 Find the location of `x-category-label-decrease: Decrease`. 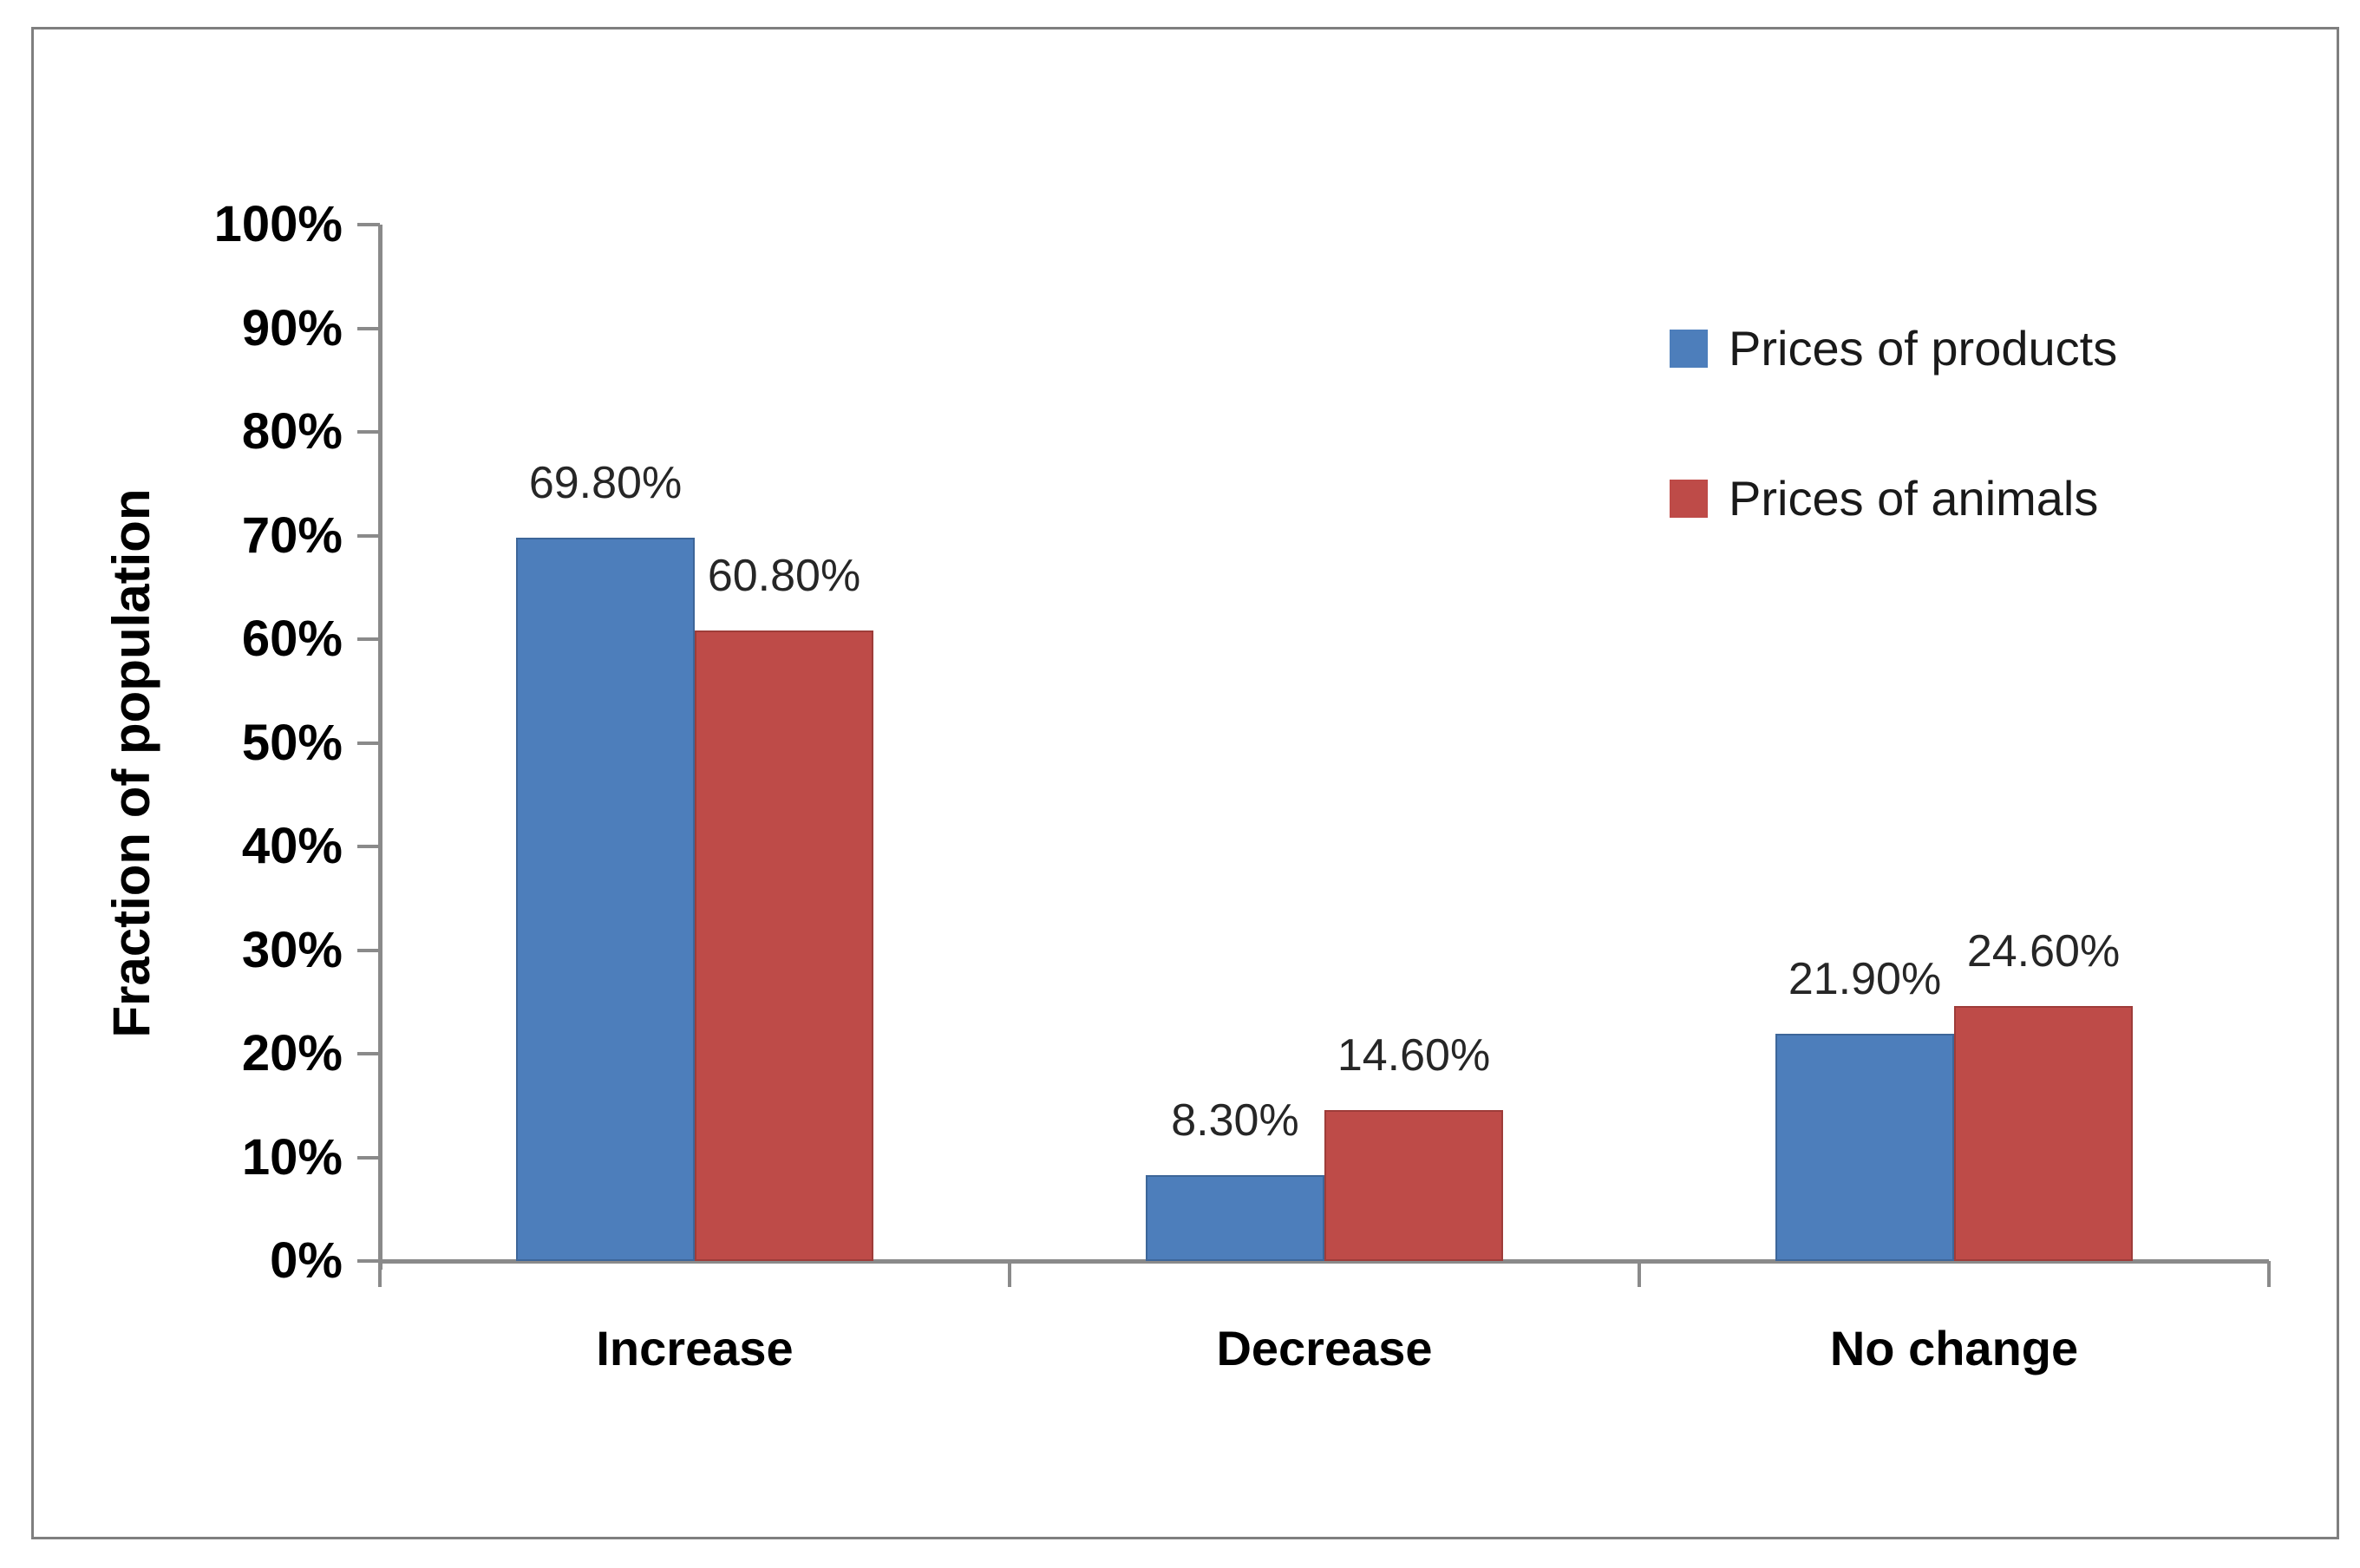

x-category-label-decrease: Decrease is located at coordinates (1324, 1348).